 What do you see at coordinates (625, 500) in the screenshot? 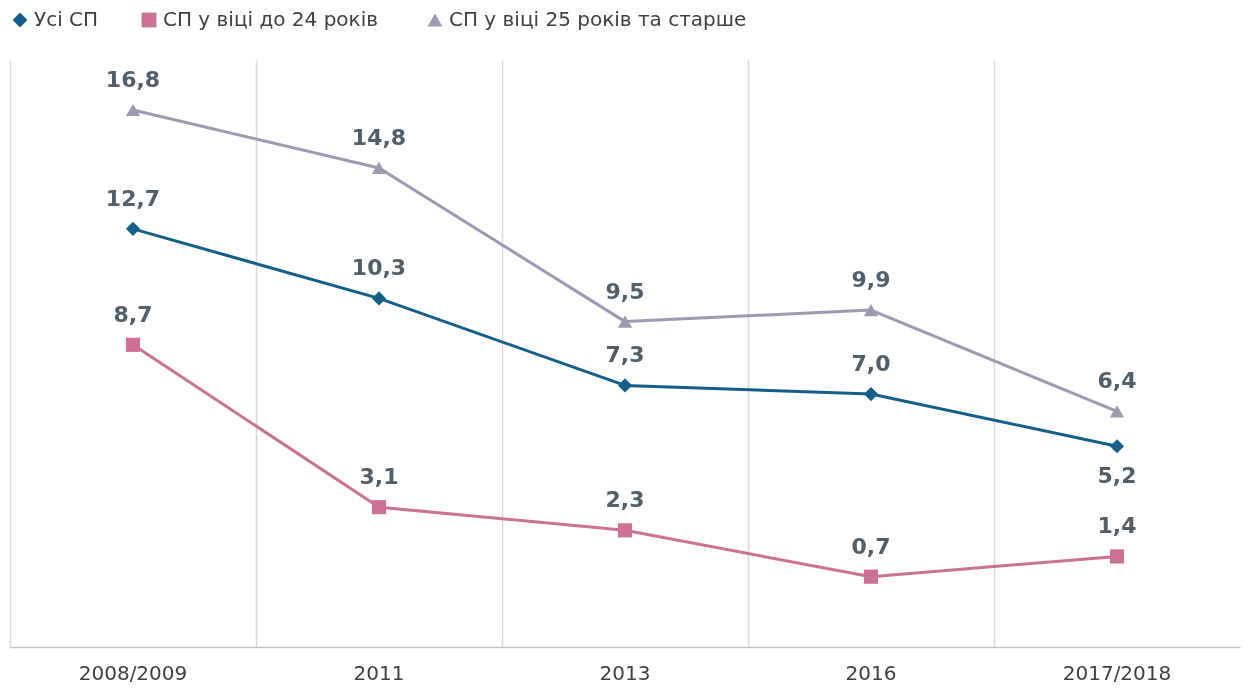
I see `data-label: 2,3` at bounding box center [625, 500].